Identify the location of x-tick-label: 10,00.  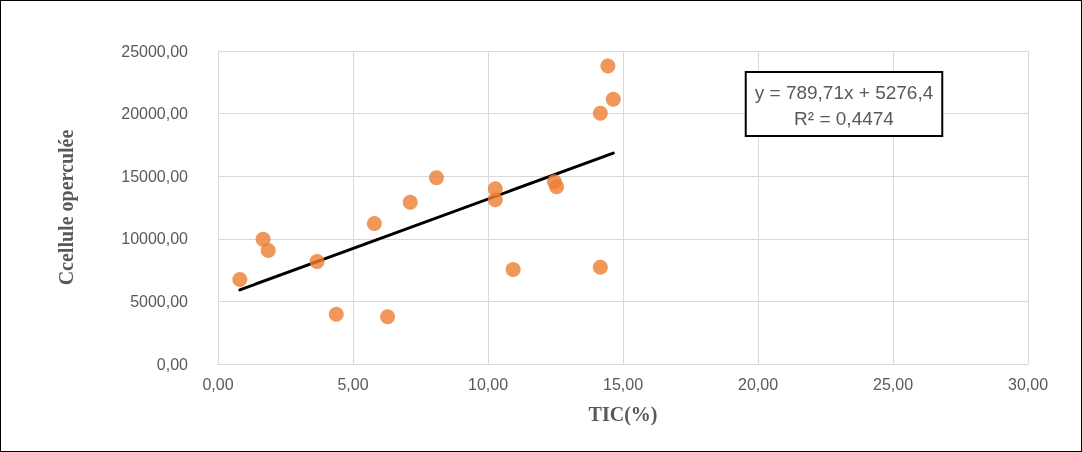
(488, 384).